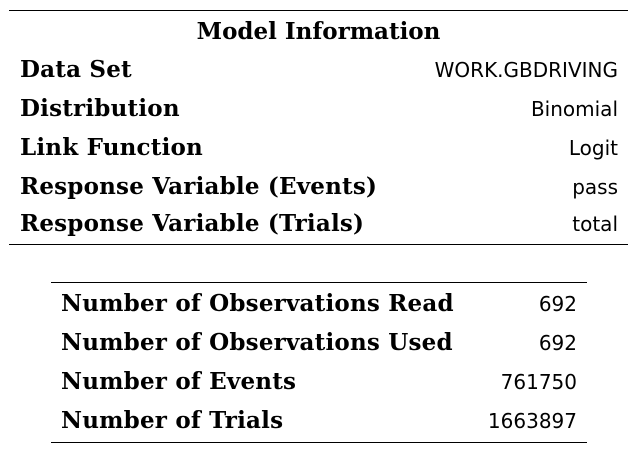 The image size is (636, 455). What do you see at coordinates (257, 303) in the screenshot?
I see `row-label: Number of Observations Read` at bounding box center [257, 303].